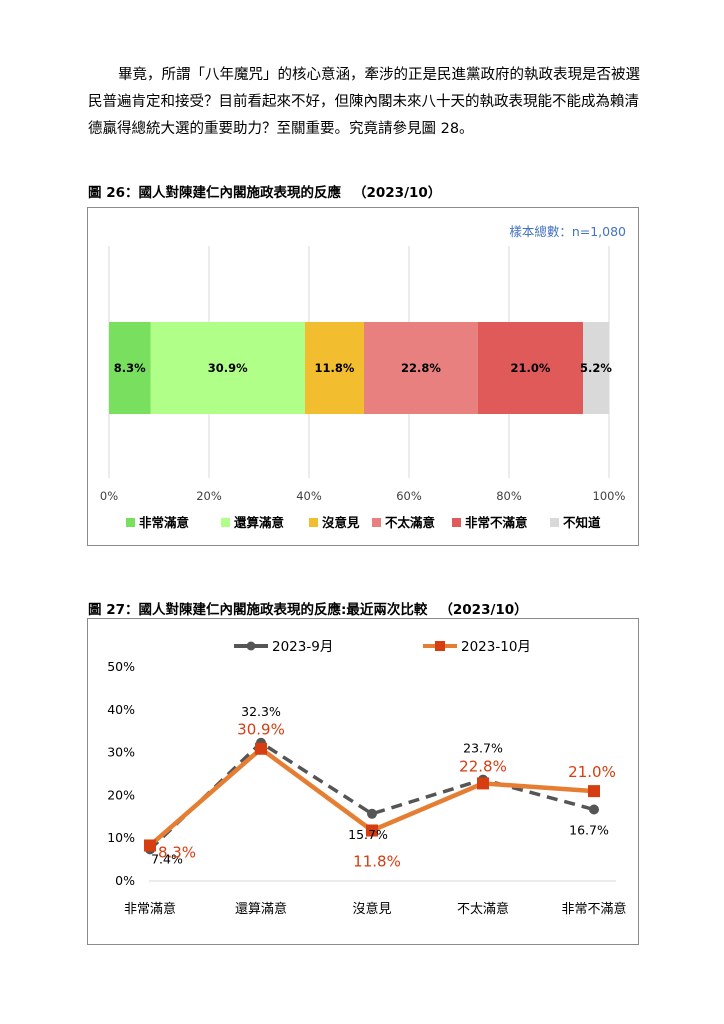 Image resolution: width=724 pixels, height=1024 pixels. What do you see at coordinates (371, 795) in the screenshot?
I see `series-line-sep` at bounding box center [371, 795].